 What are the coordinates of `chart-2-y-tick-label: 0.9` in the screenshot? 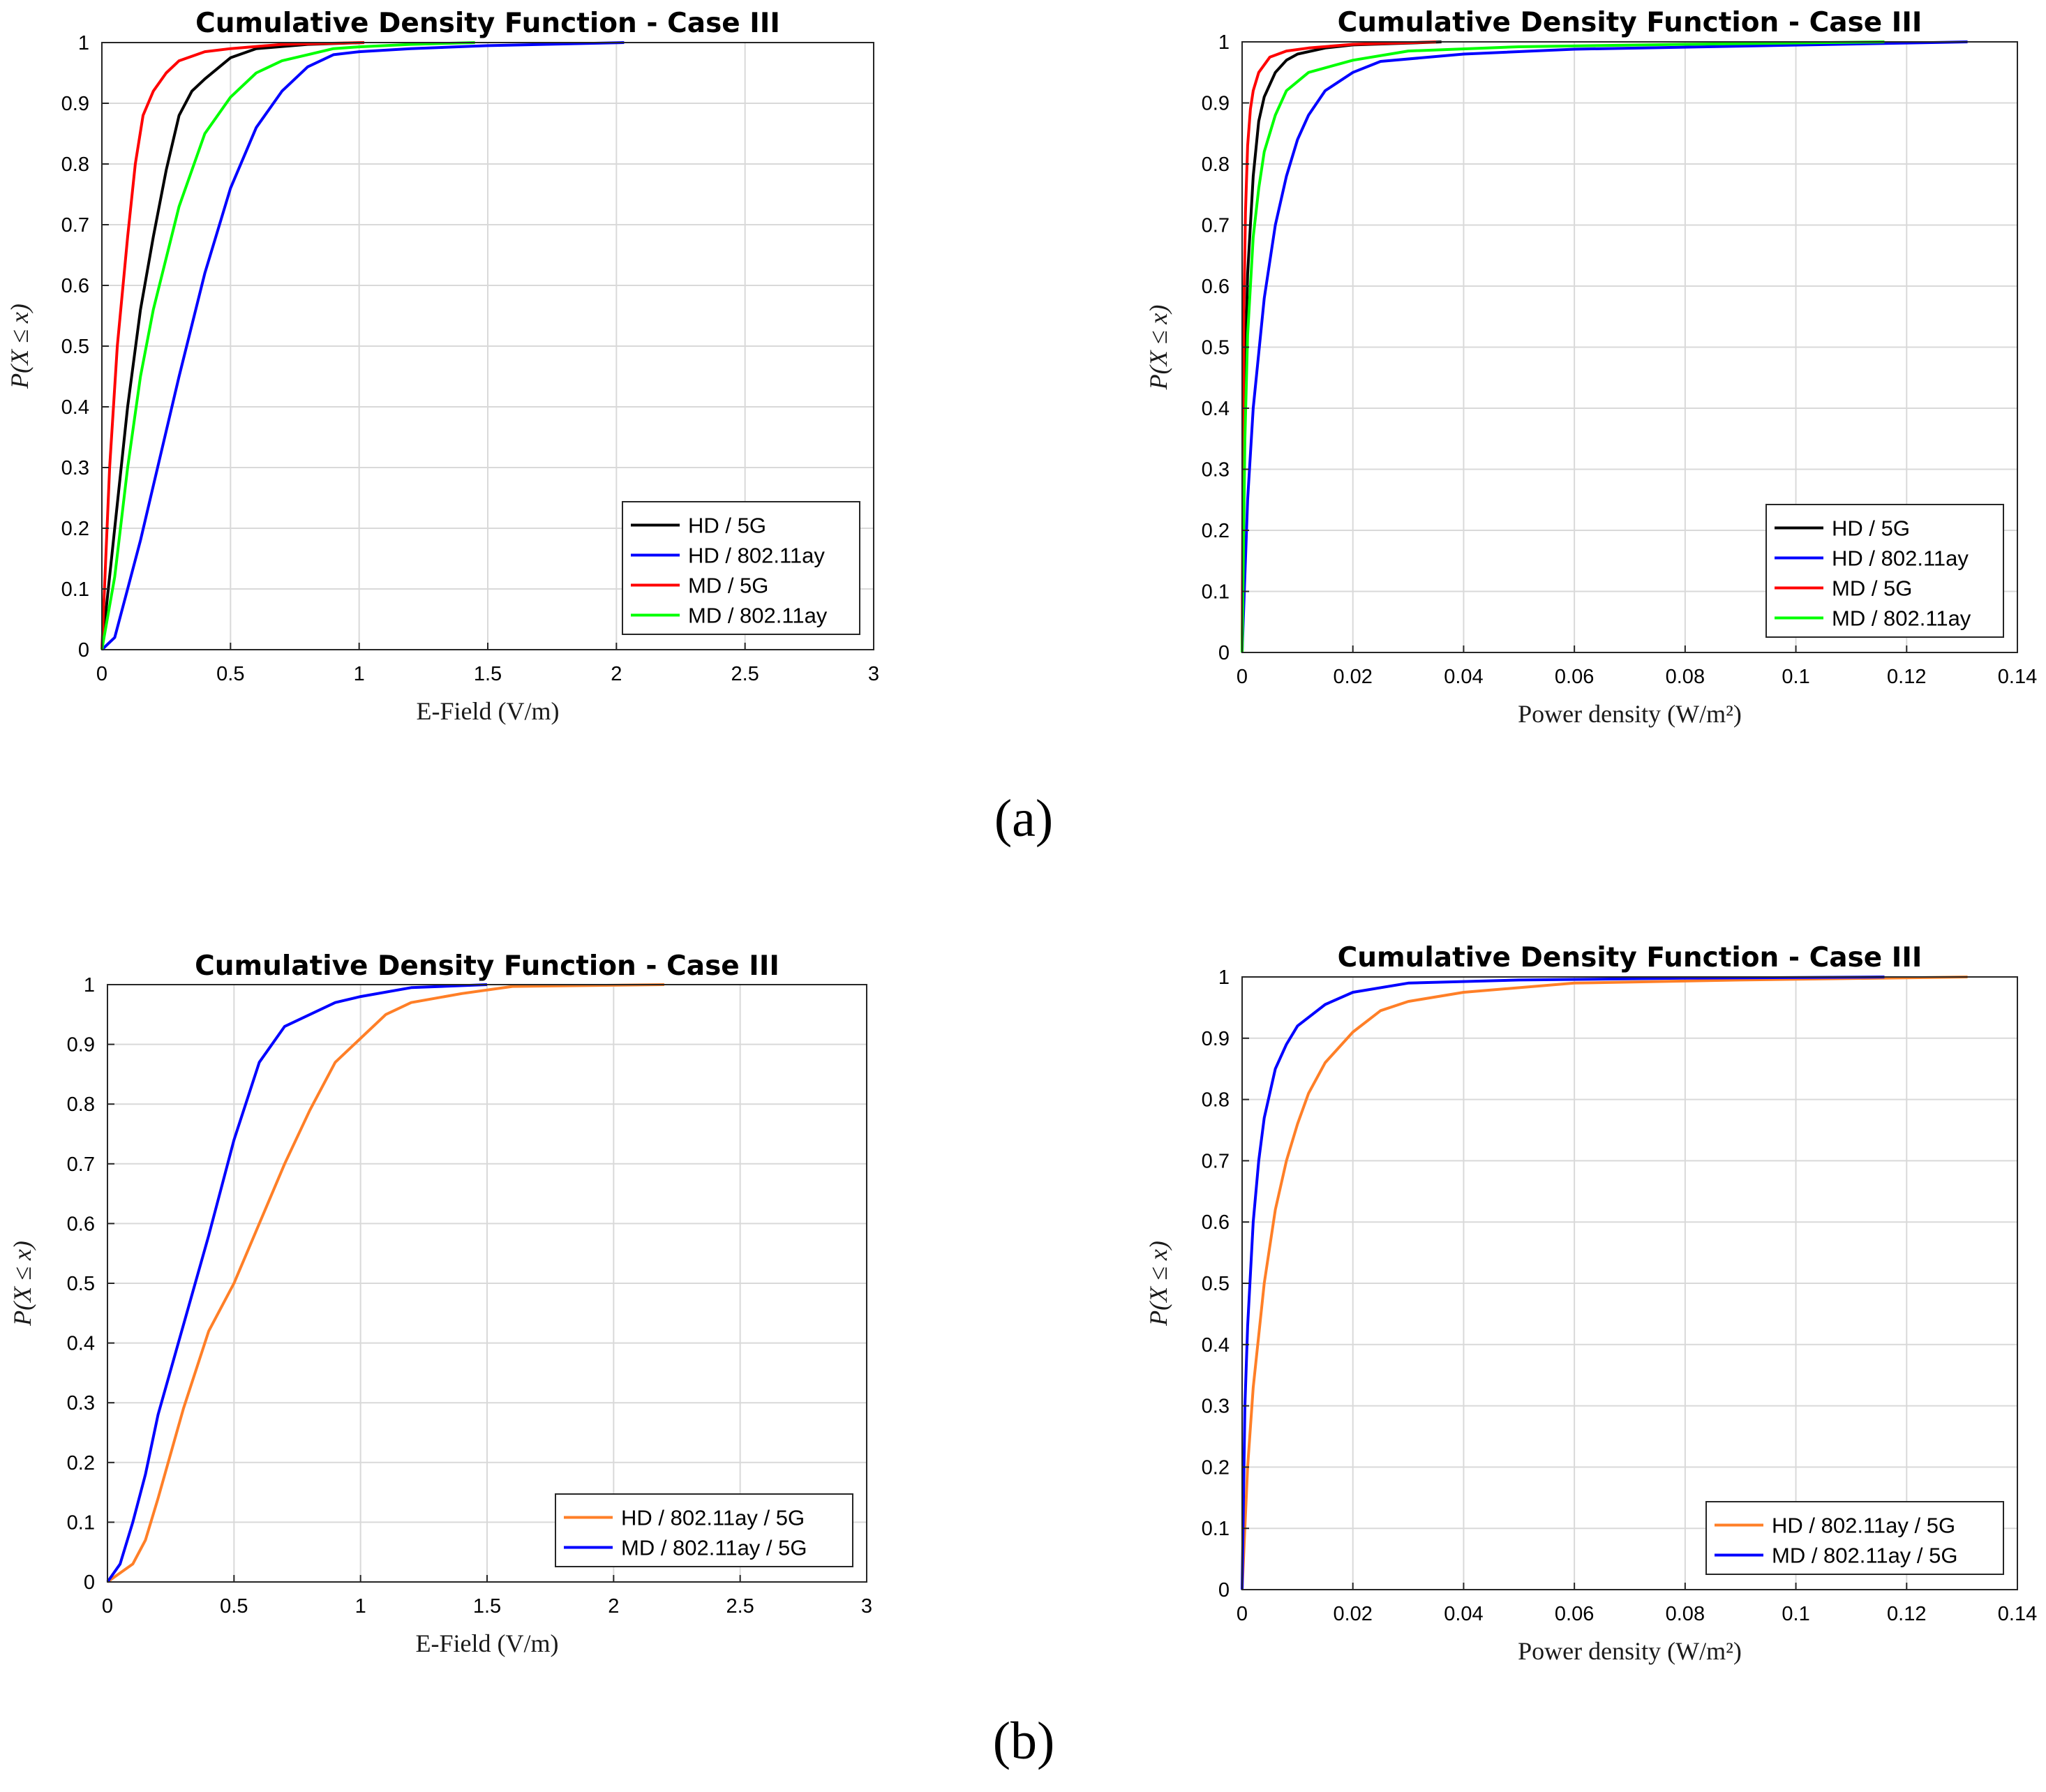 It's located at (81, 1045).